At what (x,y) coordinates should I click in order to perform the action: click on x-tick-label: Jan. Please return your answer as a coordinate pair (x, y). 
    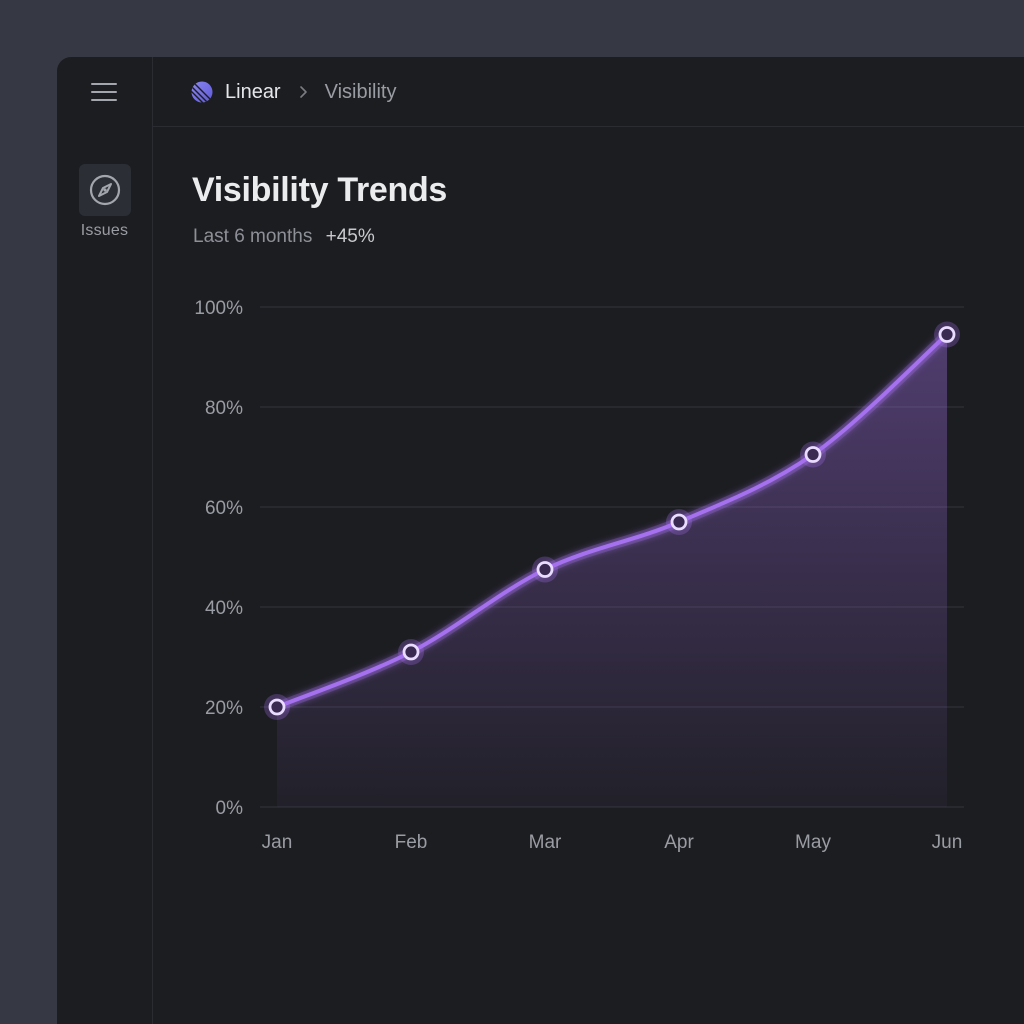
    Looking at the image, I should click on (277, 842).